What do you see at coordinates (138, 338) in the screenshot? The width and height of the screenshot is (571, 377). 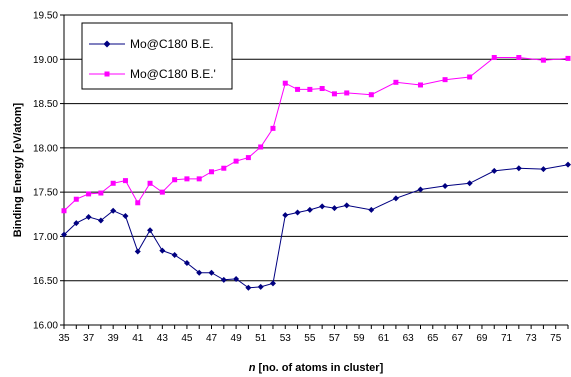 I see `x-tick-label: 41` at bounding box center [138, 338].